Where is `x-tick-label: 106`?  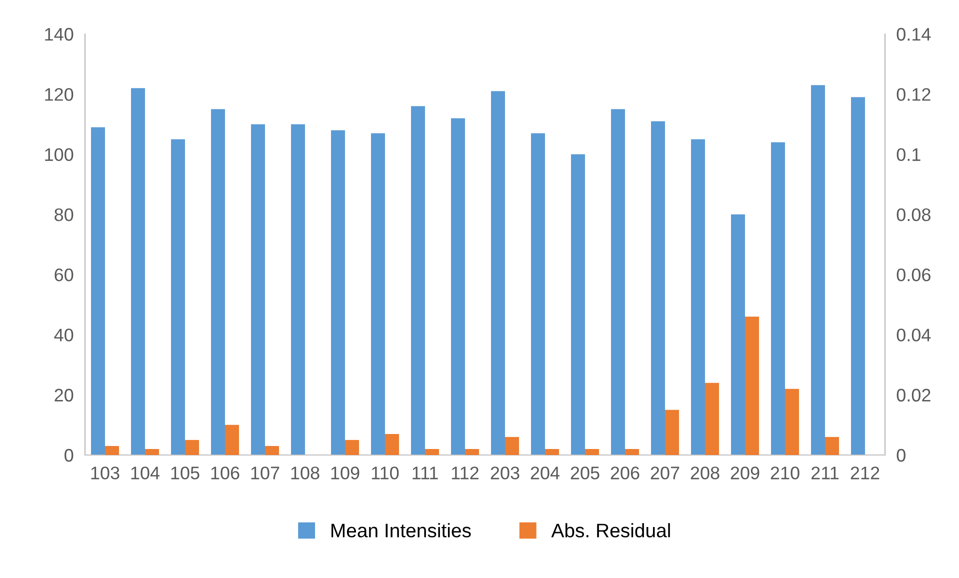 x-tick-label: 106 is located at coordinates (225, 473).